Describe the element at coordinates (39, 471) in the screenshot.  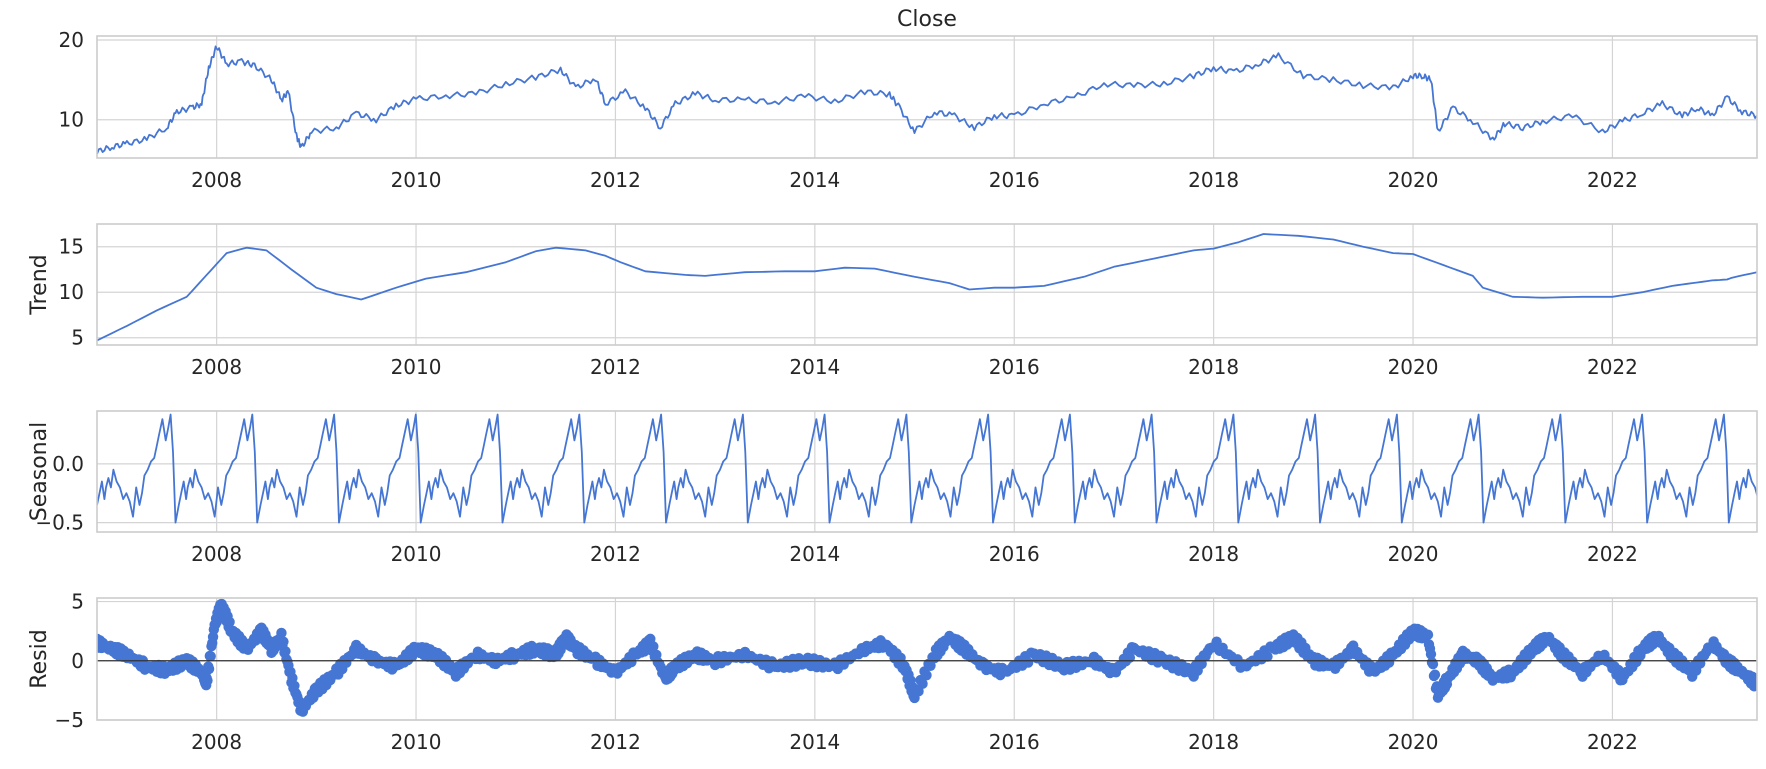
I see `y-axis-label: Seasonal` at that location.